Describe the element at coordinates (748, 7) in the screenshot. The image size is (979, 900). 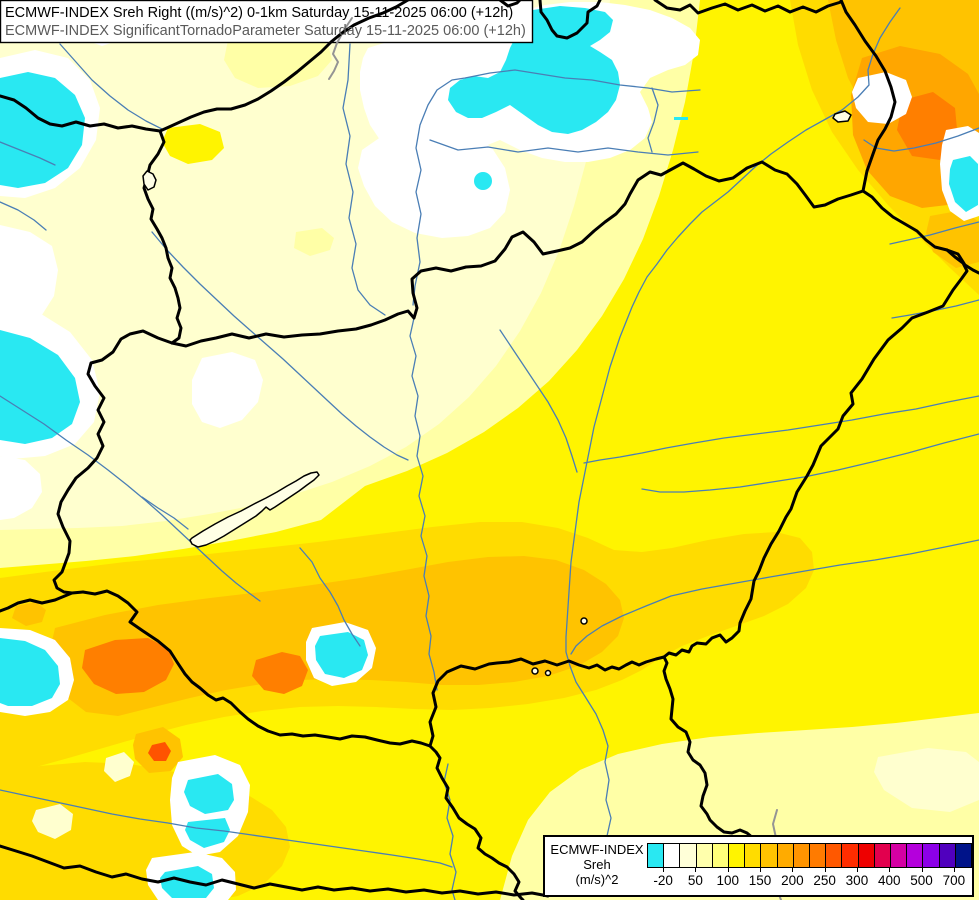
I see `border-pl-top-east` at that location.